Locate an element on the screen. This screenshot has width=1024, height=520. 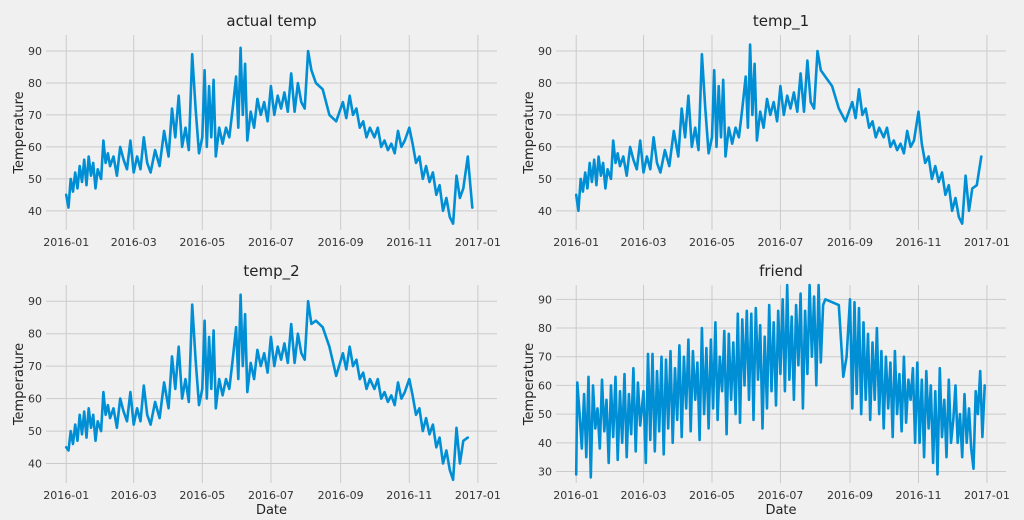
subplot-title: friend is located at coordinates (781, 271).